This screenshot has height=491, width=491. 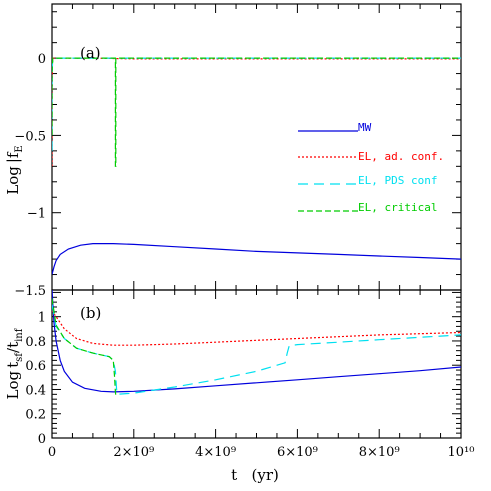 What do you see at coordinates (36, 214) in the screenshot?
I see `y-tick-label: −1` at bounding box center [36, 214].